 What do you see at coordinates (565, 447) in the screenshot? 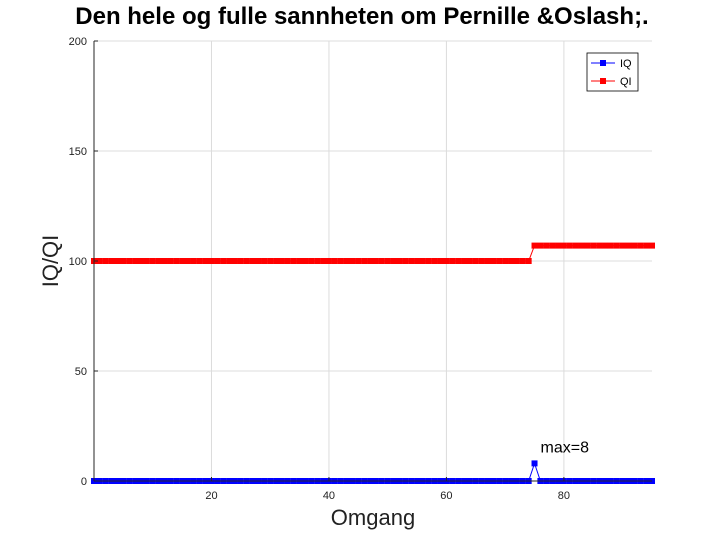
I see `max-annotation: max=8` at bounding box center [565, 447].